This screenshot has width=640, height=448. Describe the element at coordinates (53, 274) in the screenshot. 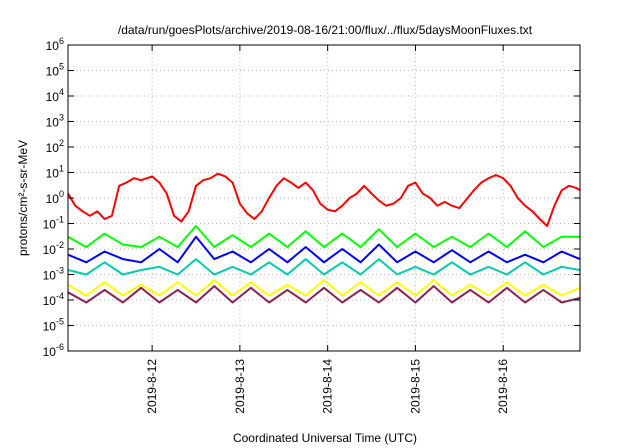

I see `y-tick-label: 10⁻³` at that location.